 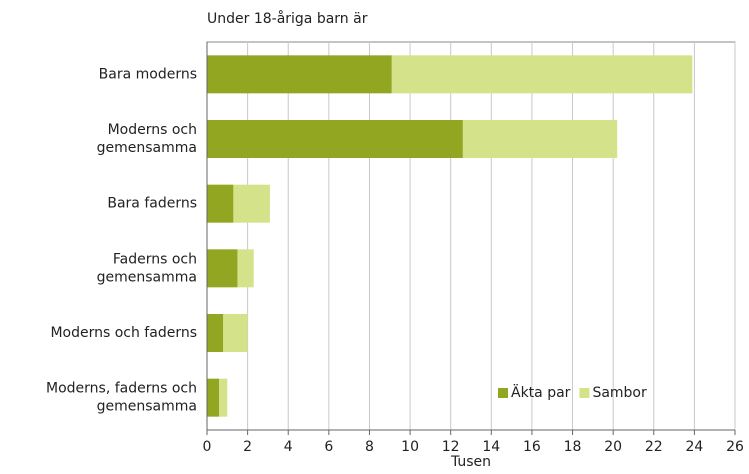 I want to click on x-axis-label: Tusen, so click(x=470, y=462).